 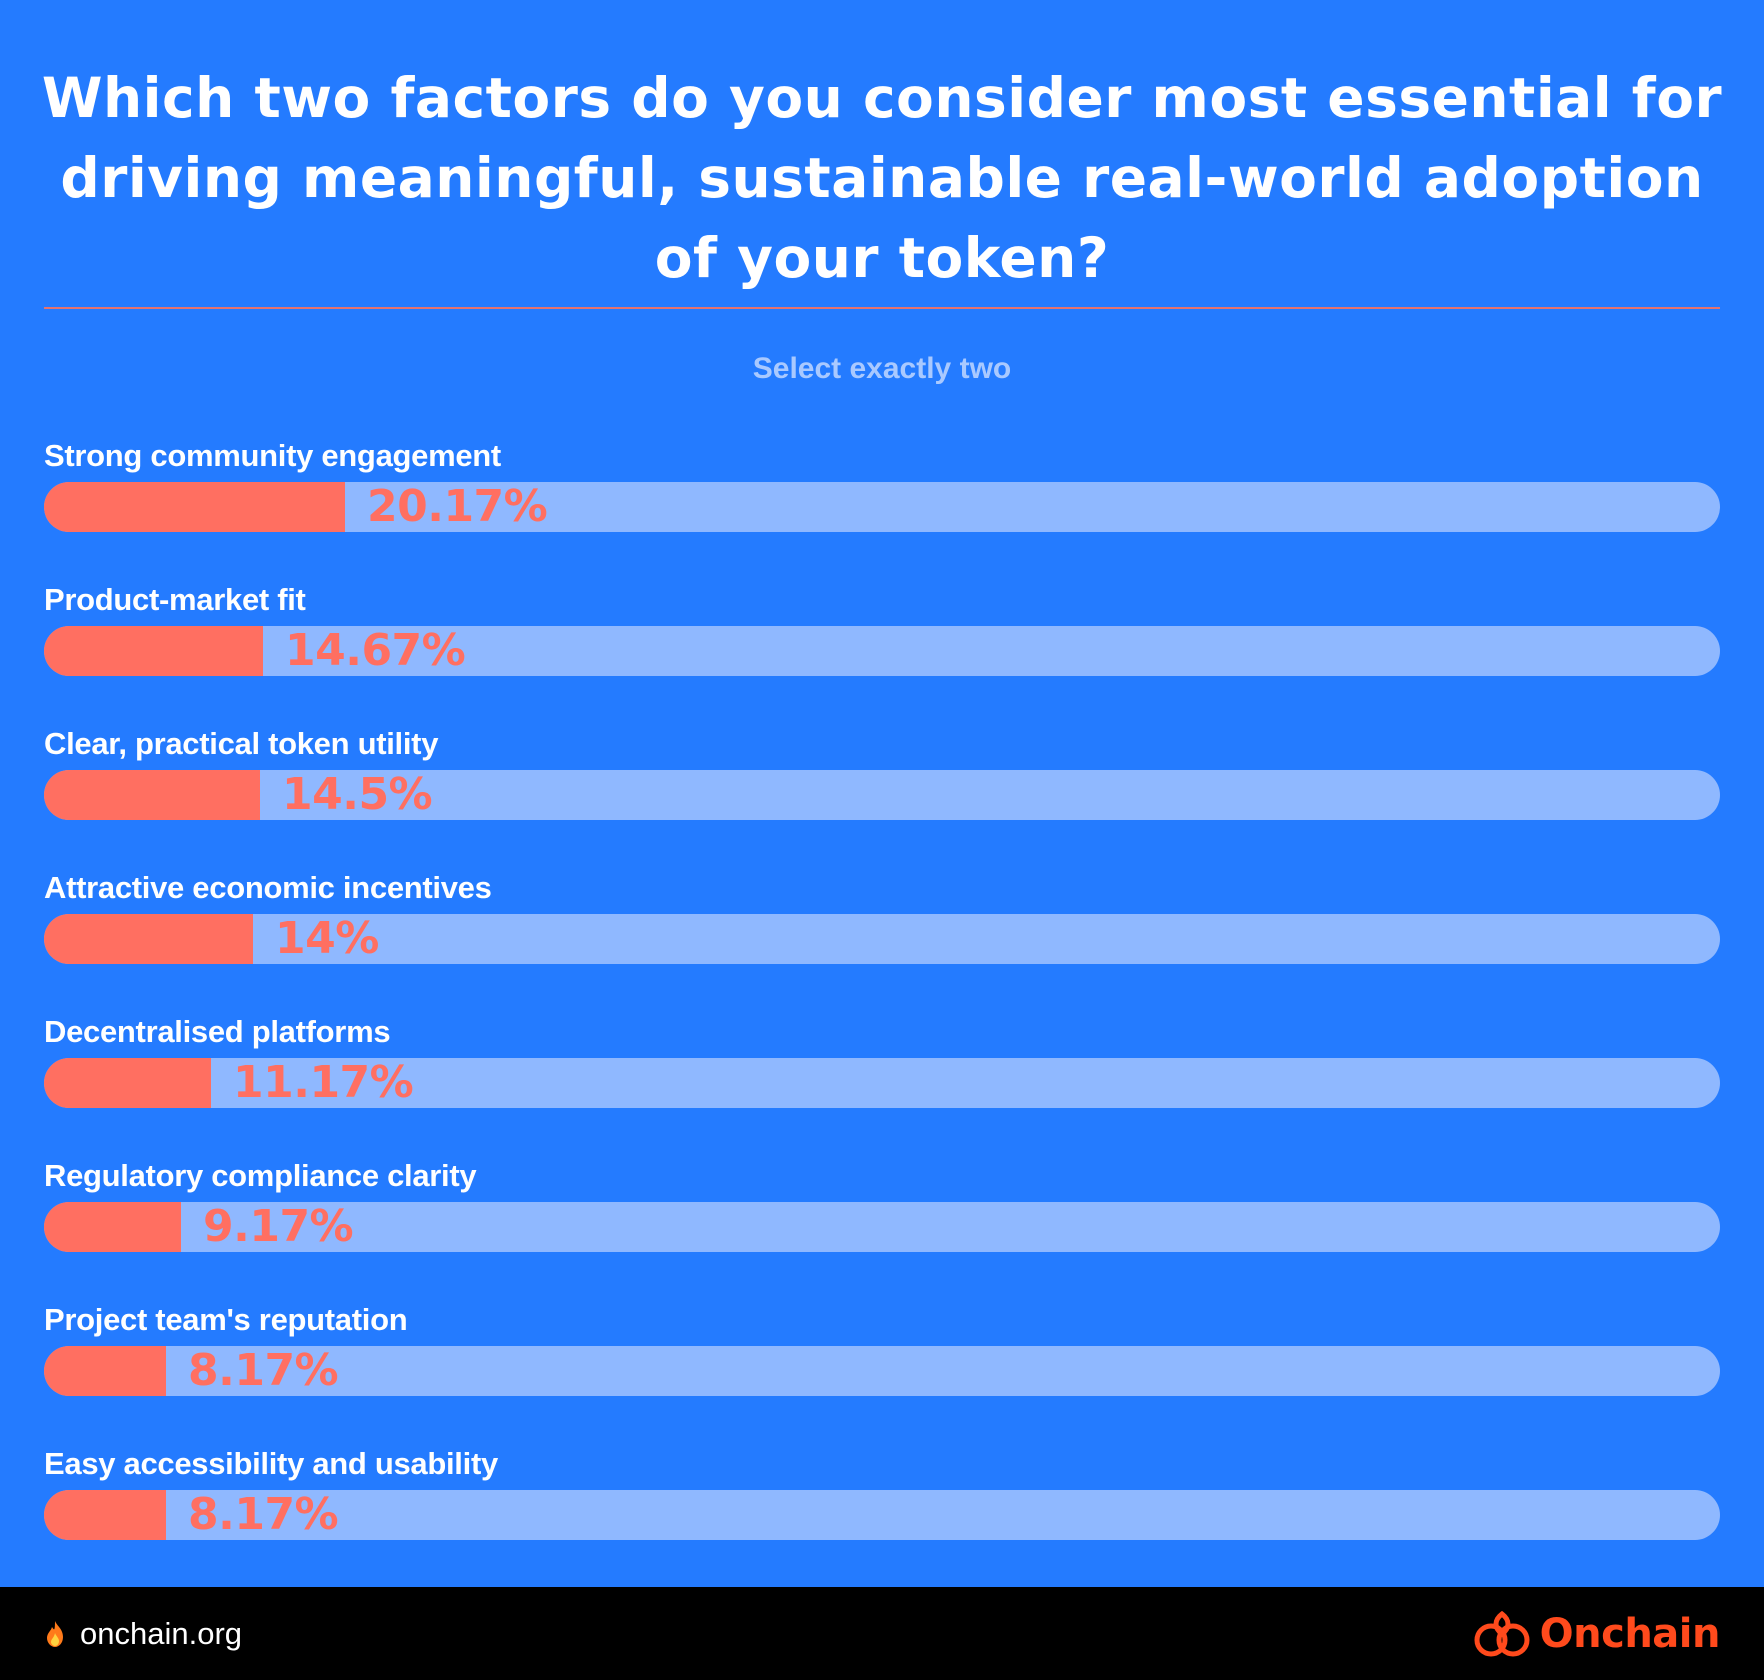 What do you see at coordinates (278, 1227) in the screenshot?
I see `bar-value-label: 9.17%` at bounding box center [278, 1227].